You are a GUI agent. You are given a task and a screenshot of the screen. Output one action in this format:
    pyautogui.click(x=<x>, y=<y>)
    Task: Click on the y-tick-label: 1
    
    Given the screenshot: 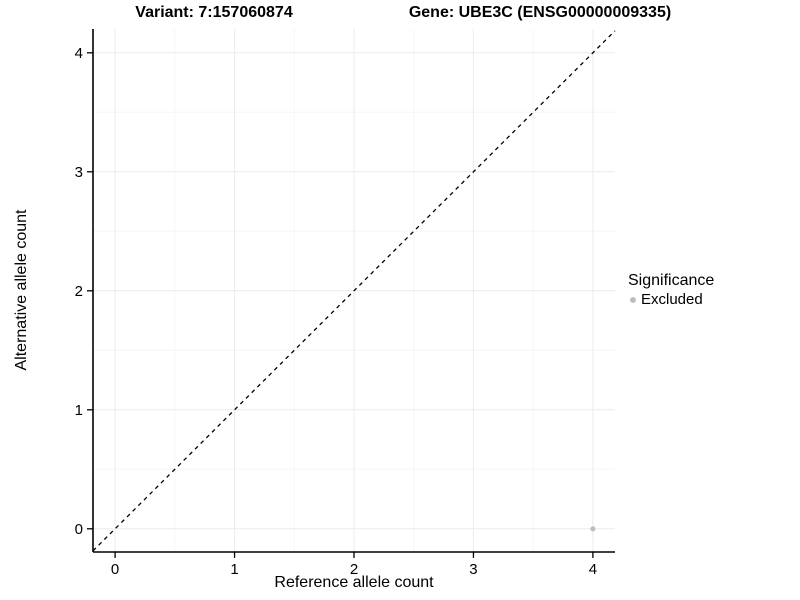 What is the action you would take?
    pyautogui.click(x=79, y=410)
    